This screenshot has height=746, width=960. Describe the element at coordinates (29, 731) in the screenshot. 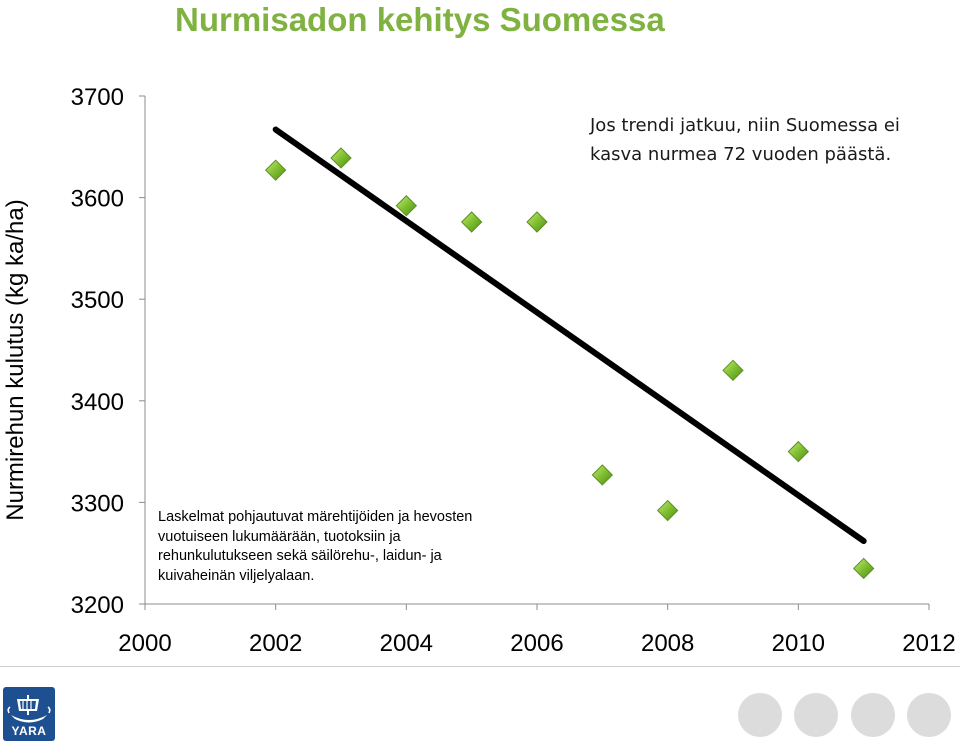

I see `logo-text: YARA` at that location.